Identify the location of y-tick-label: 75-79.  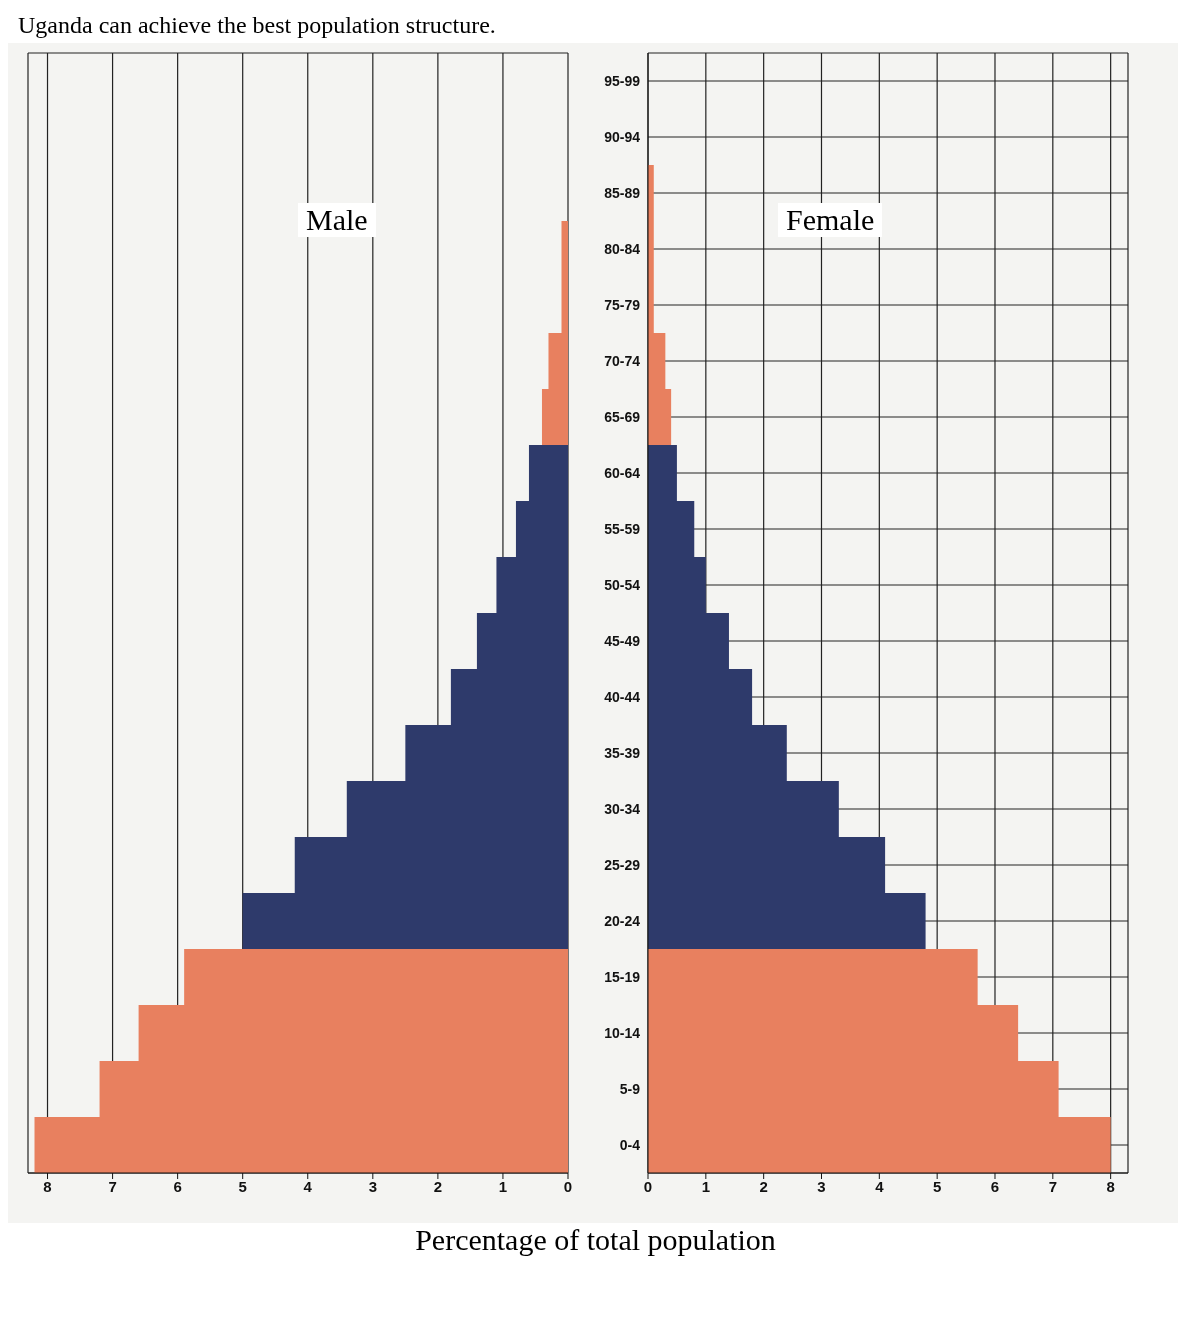
(622, 304).